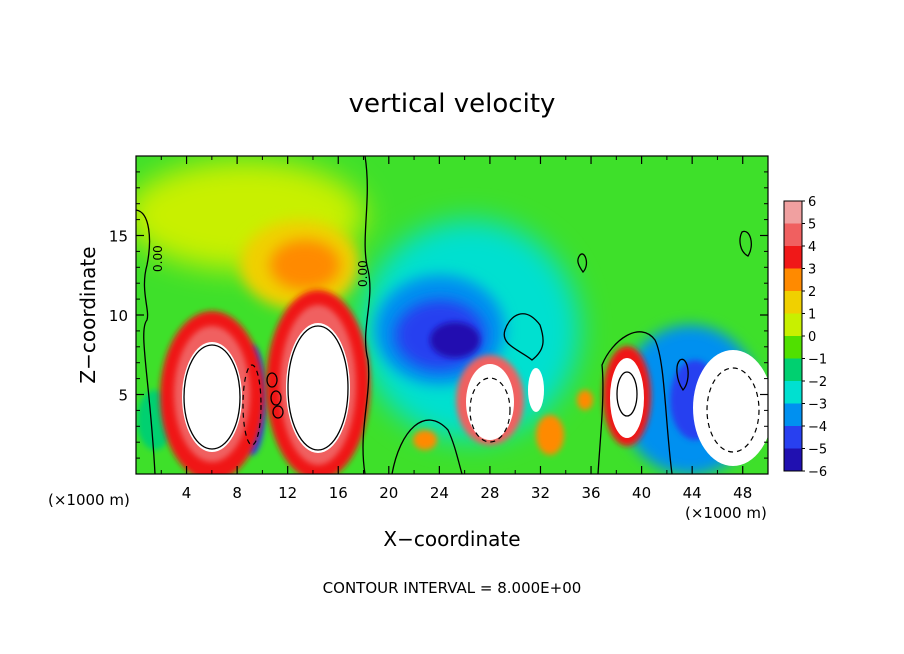 Image resolution: width=904 pixels, height=654 pixels. Describe the element at coordinates (812, 337) in the screenshot. I see `colorbar-label: 0` at that location.